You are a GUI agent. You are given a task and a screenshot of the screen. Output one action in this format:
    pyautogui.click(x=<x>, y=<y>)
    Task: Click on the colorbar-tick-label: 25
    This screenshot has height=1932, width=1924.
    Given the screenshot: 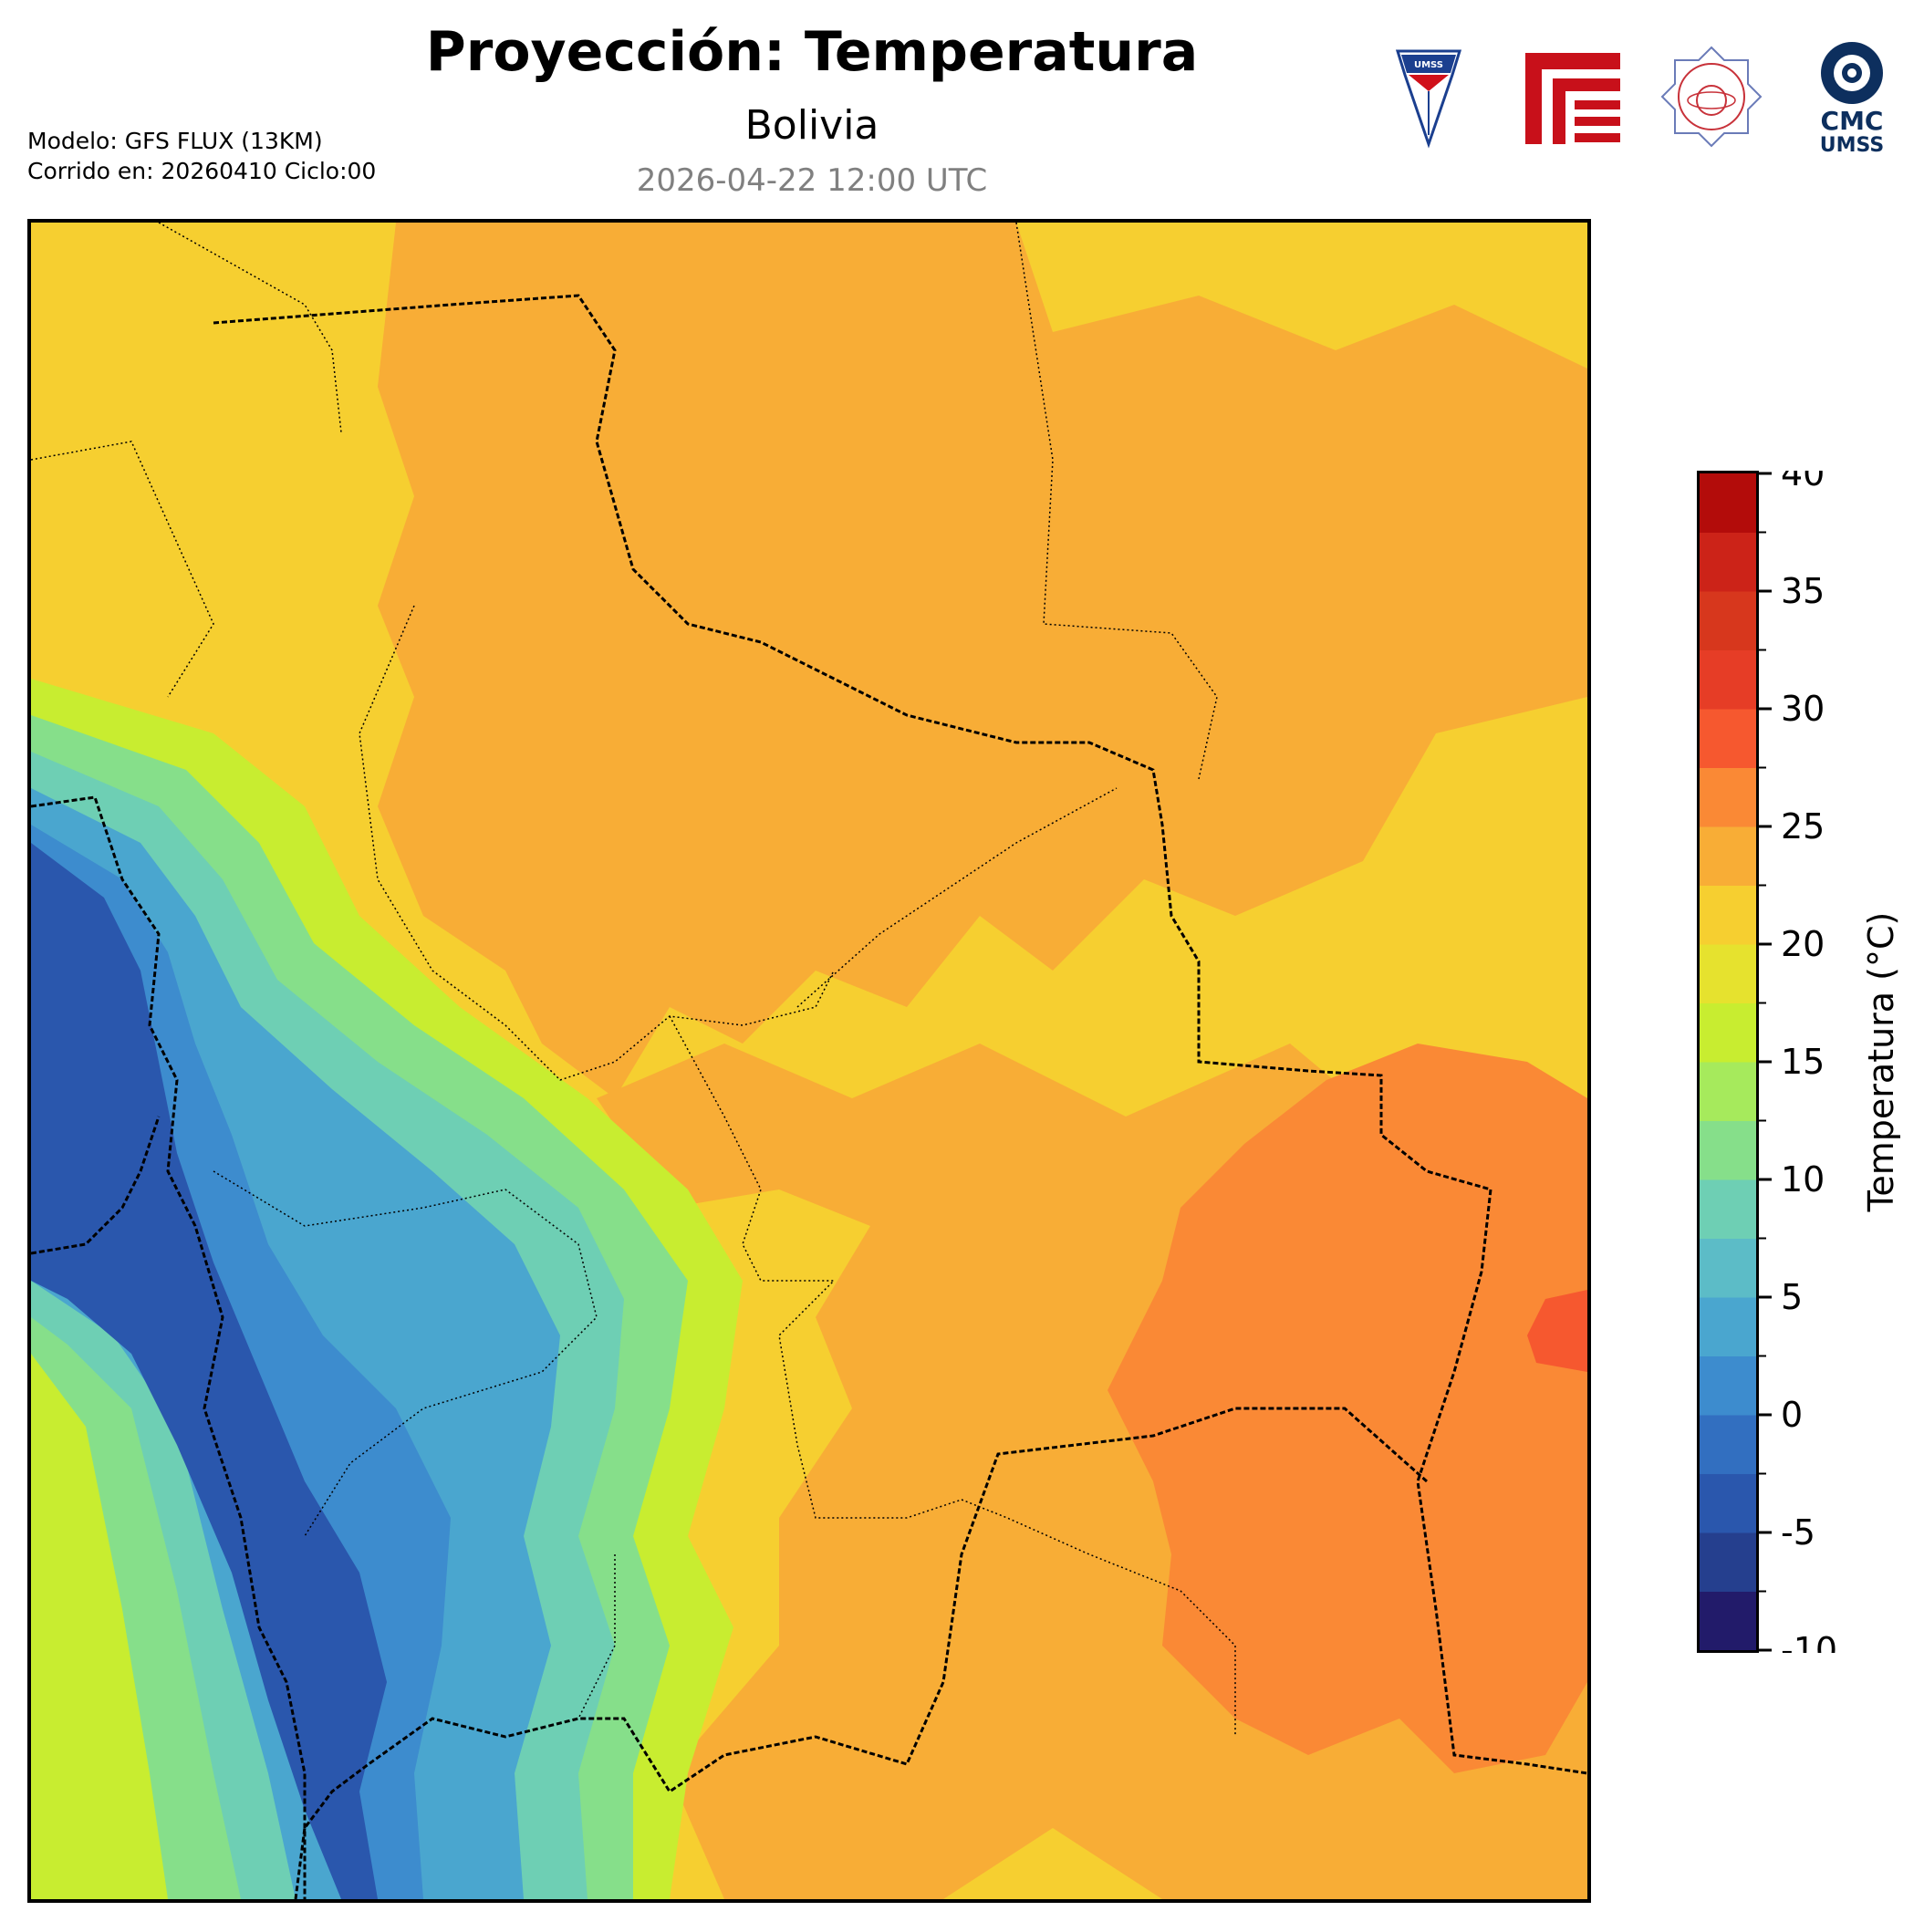 What is the action you would take?
    pyautogui.click(x=1803, y=826)
    